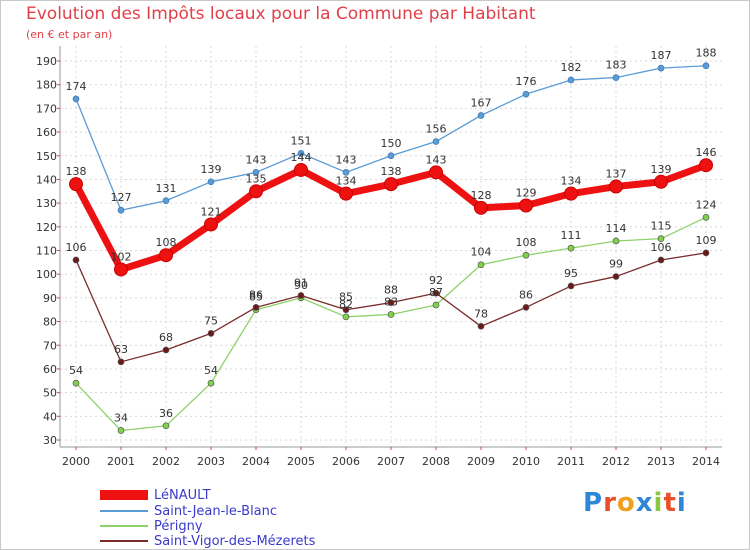 This screenshot has width=750, height=550. Describe the element at coordinates (121, 461) in the screenshot. I see `x-tick-label: 2001` at that location.